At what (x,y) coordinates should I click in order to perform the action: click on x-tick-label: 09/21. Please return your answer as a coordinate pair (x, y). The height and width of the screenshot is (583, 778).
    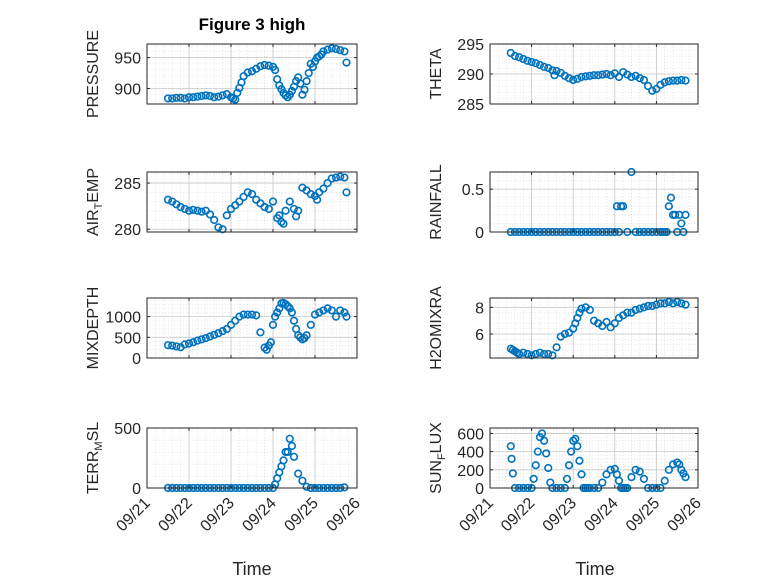
    Looking at the image, I should click on (476, 515).